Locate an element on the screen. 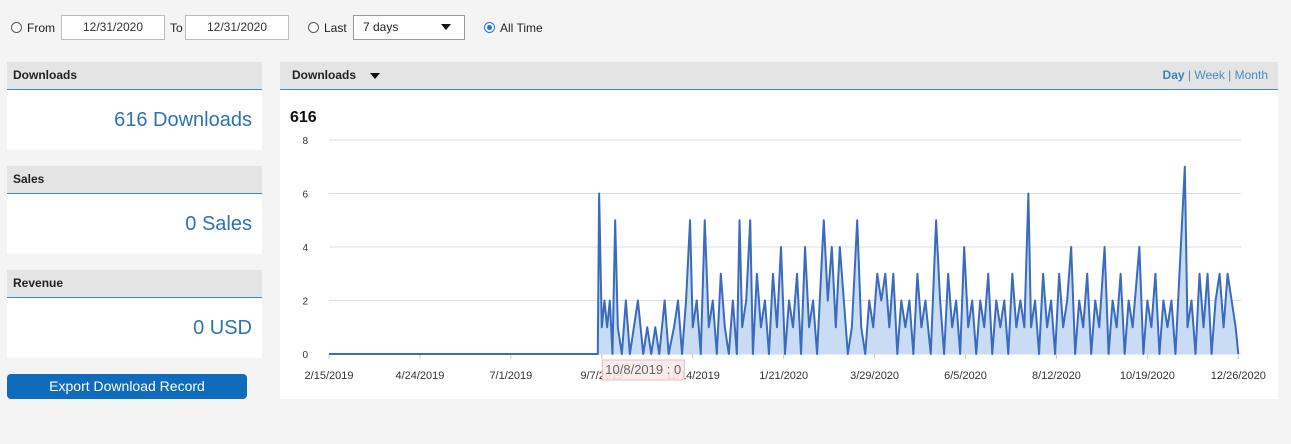 The image size is (1291, 444). panel-value: 0 Sales is located at coordinates (134, 224).